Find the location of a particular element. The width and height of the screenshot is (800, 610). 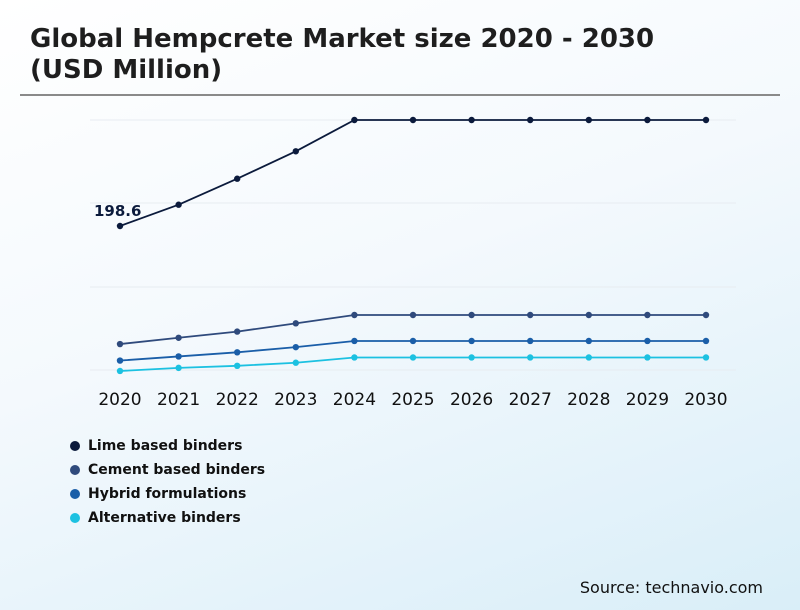

x-tick-label: 2026 is located at coordinates (471, 400).